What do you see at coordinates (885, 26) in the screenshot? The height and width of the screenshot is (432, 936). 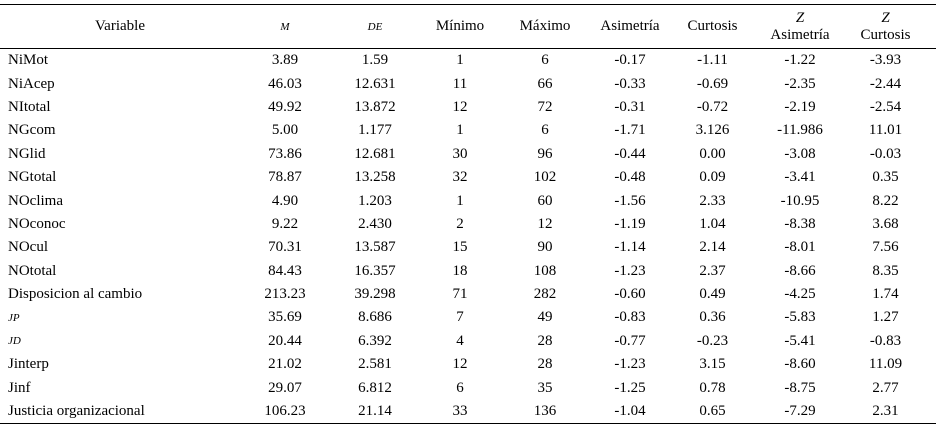 I see `header-cell: Z Curtosis` at bounding box center [885, 26].